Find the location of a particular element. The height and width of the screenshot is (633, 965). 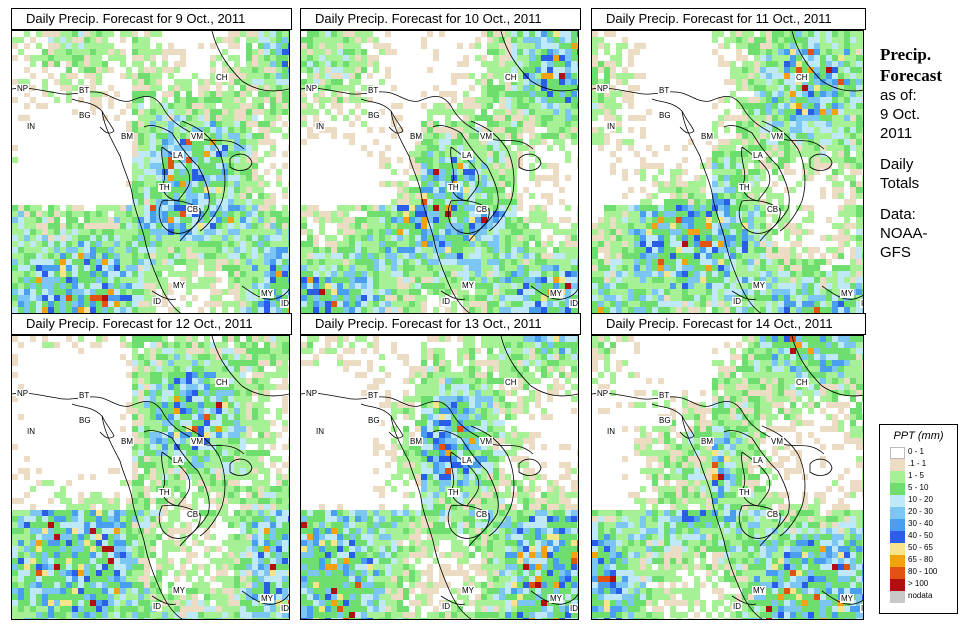

legend-row: 20 - 30 is located at coordinates (918, 512).